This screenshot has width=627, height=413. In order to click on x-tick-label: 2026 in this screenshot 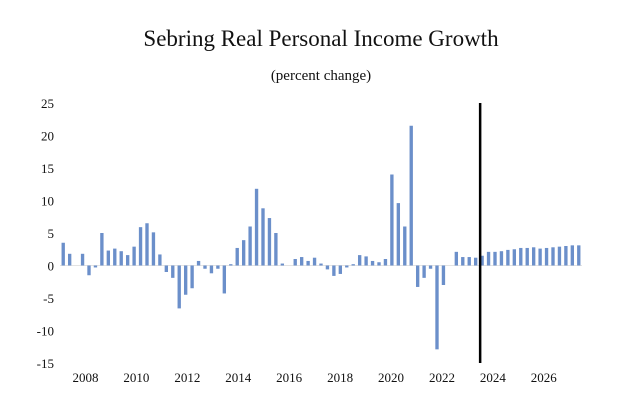, I will do `click(544, 377)`.